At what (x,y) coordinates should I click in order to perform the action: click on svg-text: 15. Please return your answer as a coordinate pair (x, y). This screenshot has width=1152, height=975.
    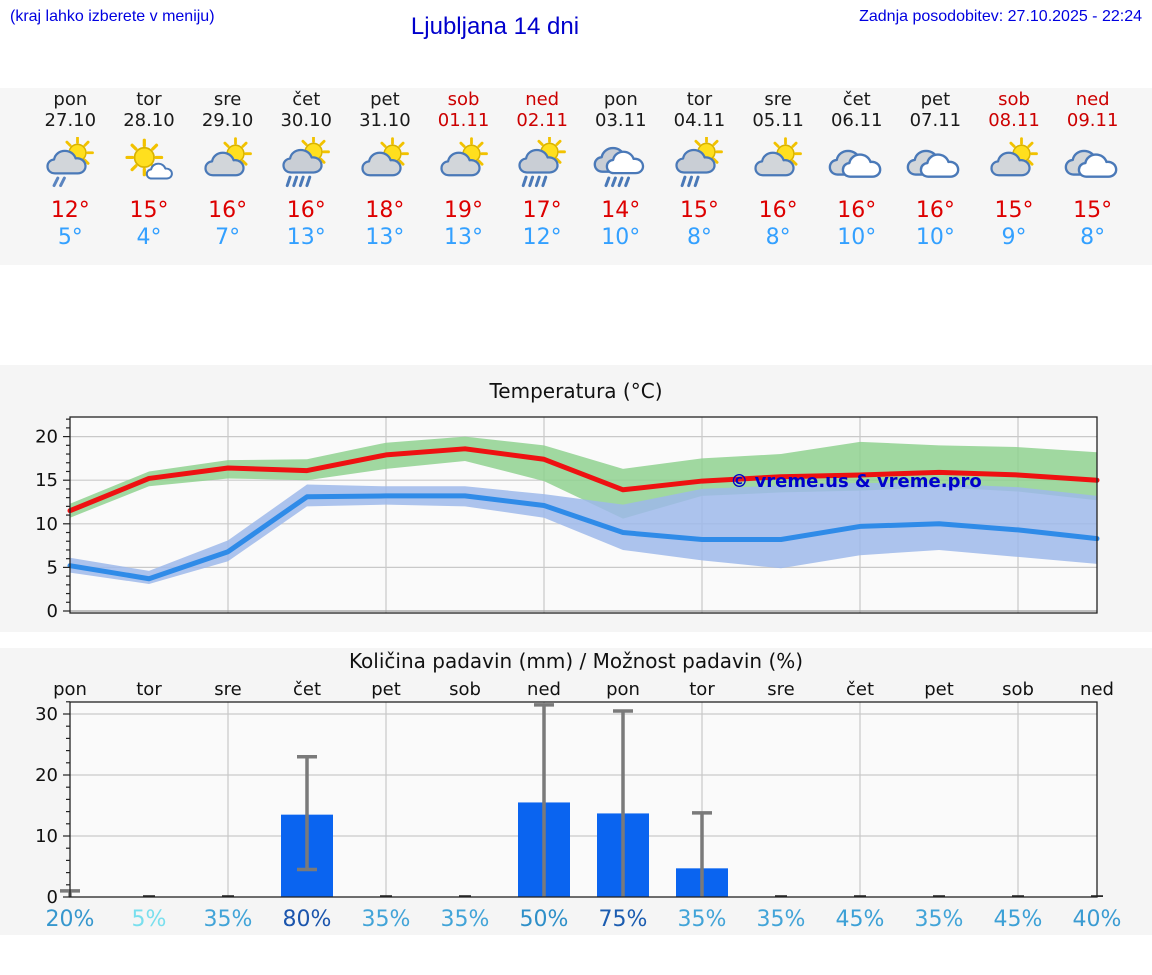
    Looking at the image, I should click on (46, 480).